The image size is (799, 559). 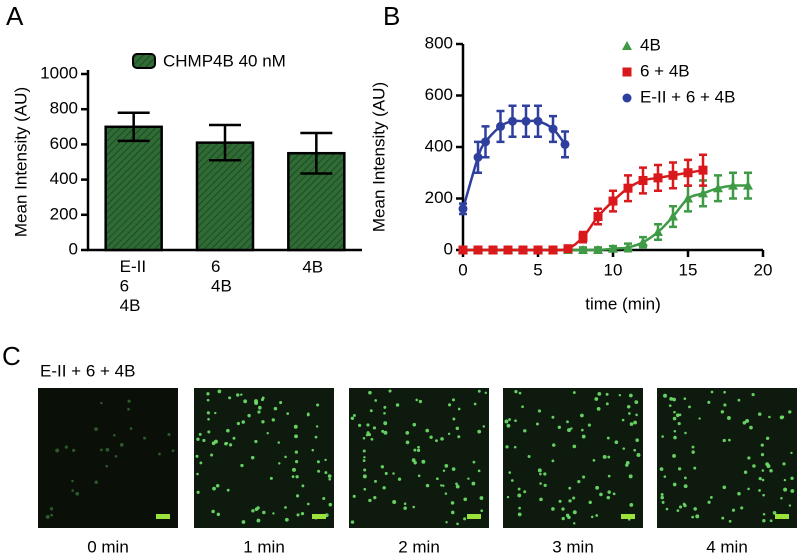 I want to click on legend-label: 6 + 4B, so click(x=665, y=70).